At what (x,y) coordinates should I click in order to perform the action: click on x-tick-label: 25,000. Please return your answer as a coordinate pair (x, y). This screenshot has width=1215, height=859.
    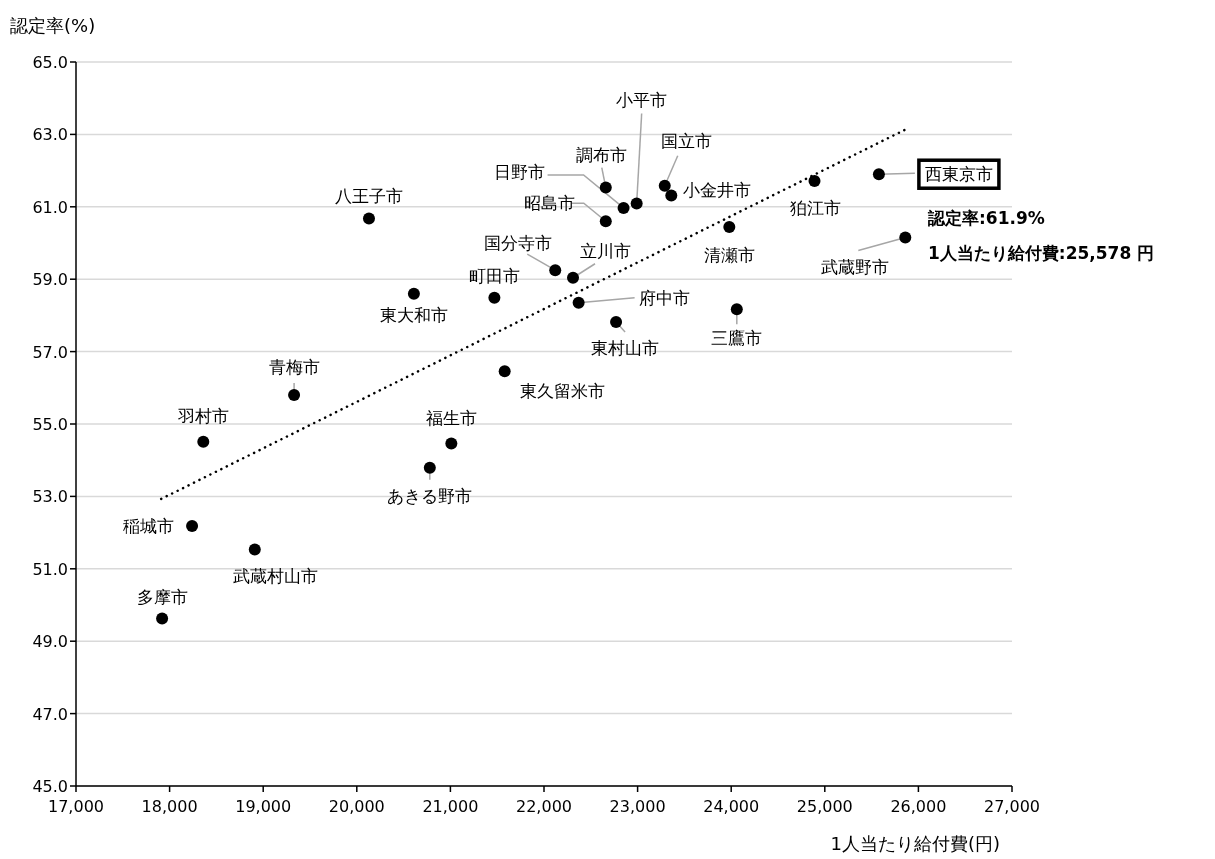
    Looking at the image, I should click on (824, 806).